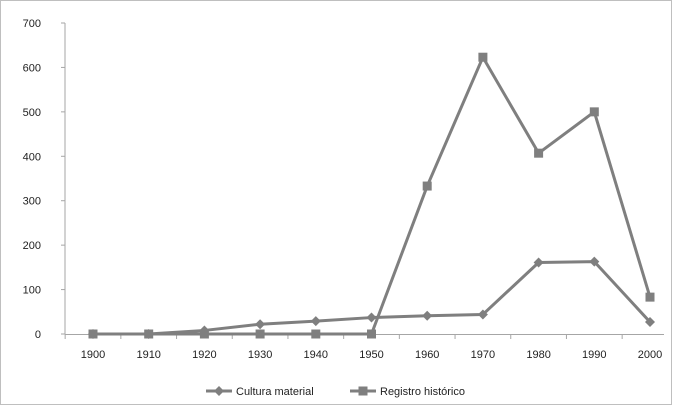 The image size is (673, 406). I want to click on x-tick-label: 2000, so click(650, 355).